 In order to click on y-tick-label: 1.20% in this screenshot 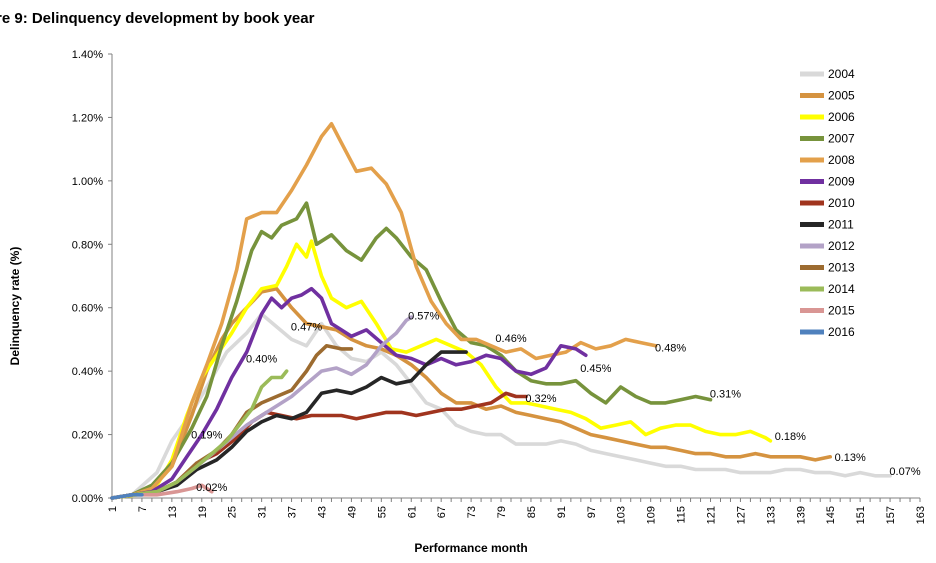, I will do `click(87, 118)`.